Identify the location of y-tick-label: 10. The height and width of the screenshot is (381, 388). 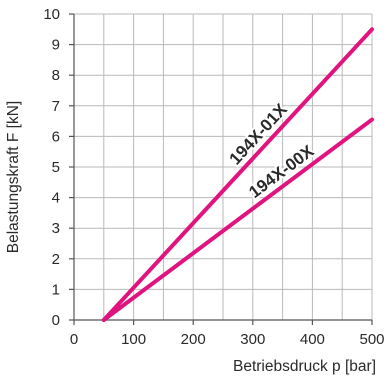
(51, 14).